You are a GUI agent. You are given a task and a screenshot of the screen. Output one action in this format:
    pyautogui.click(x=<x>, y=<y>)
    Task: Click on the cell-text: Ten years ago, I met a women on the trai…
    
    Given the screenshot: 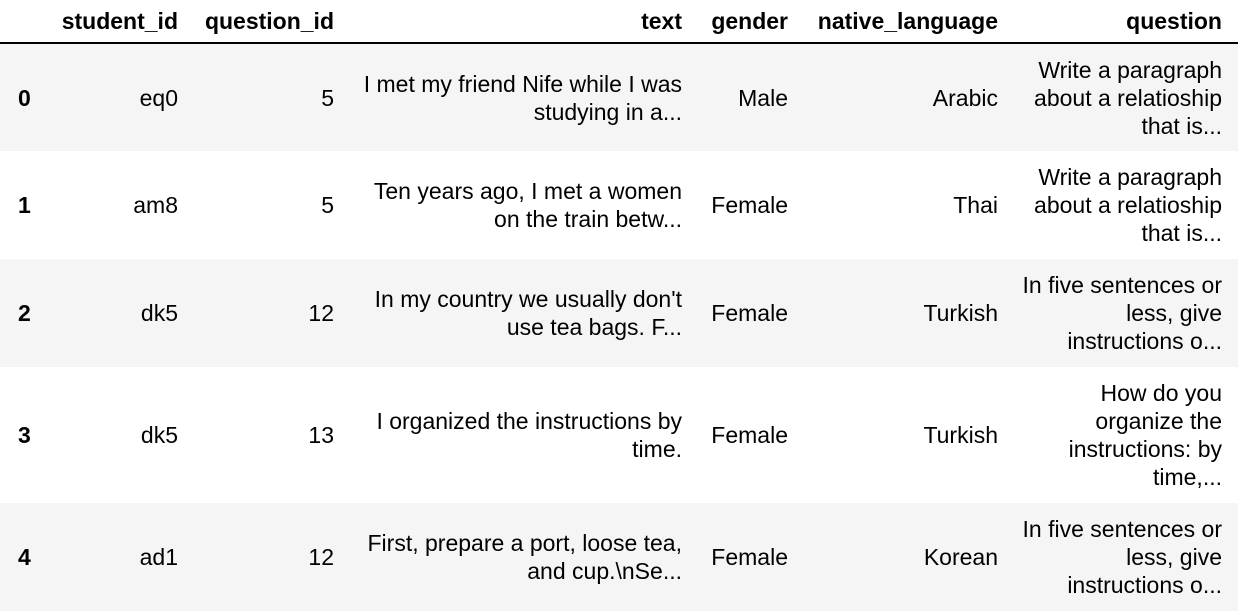 What is the action you would take?
    pyautogui.click(x=527, y=205)
    